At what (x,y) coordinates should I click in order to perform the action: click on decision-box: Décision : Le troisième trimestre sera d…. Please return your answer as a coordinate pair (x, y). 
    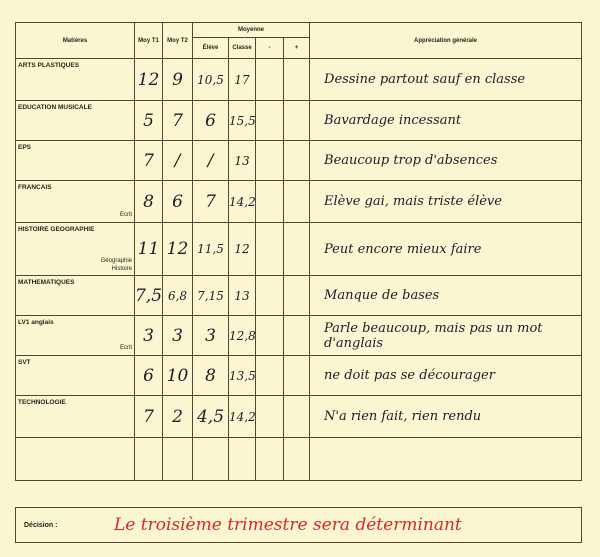
    Looking at the image, I should click on (298, 525).